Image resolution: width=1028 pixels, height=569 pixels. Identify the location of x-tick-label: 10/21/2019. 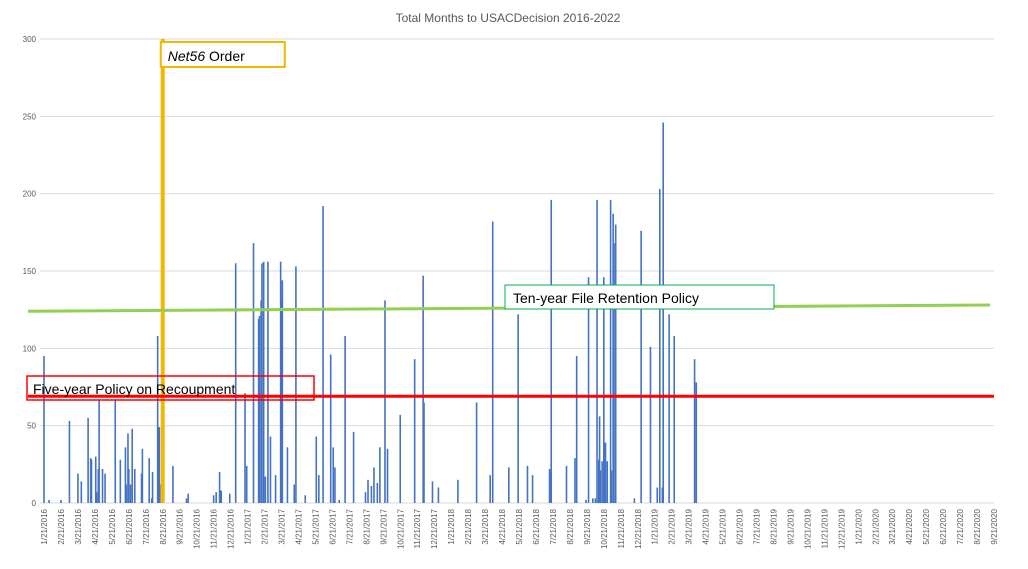
(807, 528).